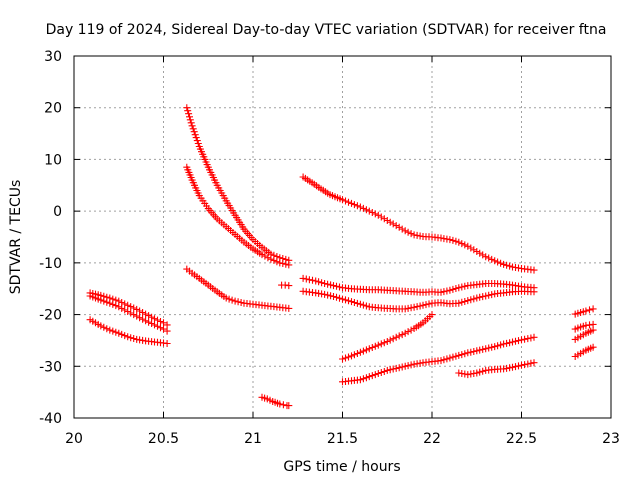 The width and height of the screenshot is (640, 480). What do you see at coordinates (53, 109) in the screenshot?
I see `y-tick-label: 20` at bounding box center [53, 109].